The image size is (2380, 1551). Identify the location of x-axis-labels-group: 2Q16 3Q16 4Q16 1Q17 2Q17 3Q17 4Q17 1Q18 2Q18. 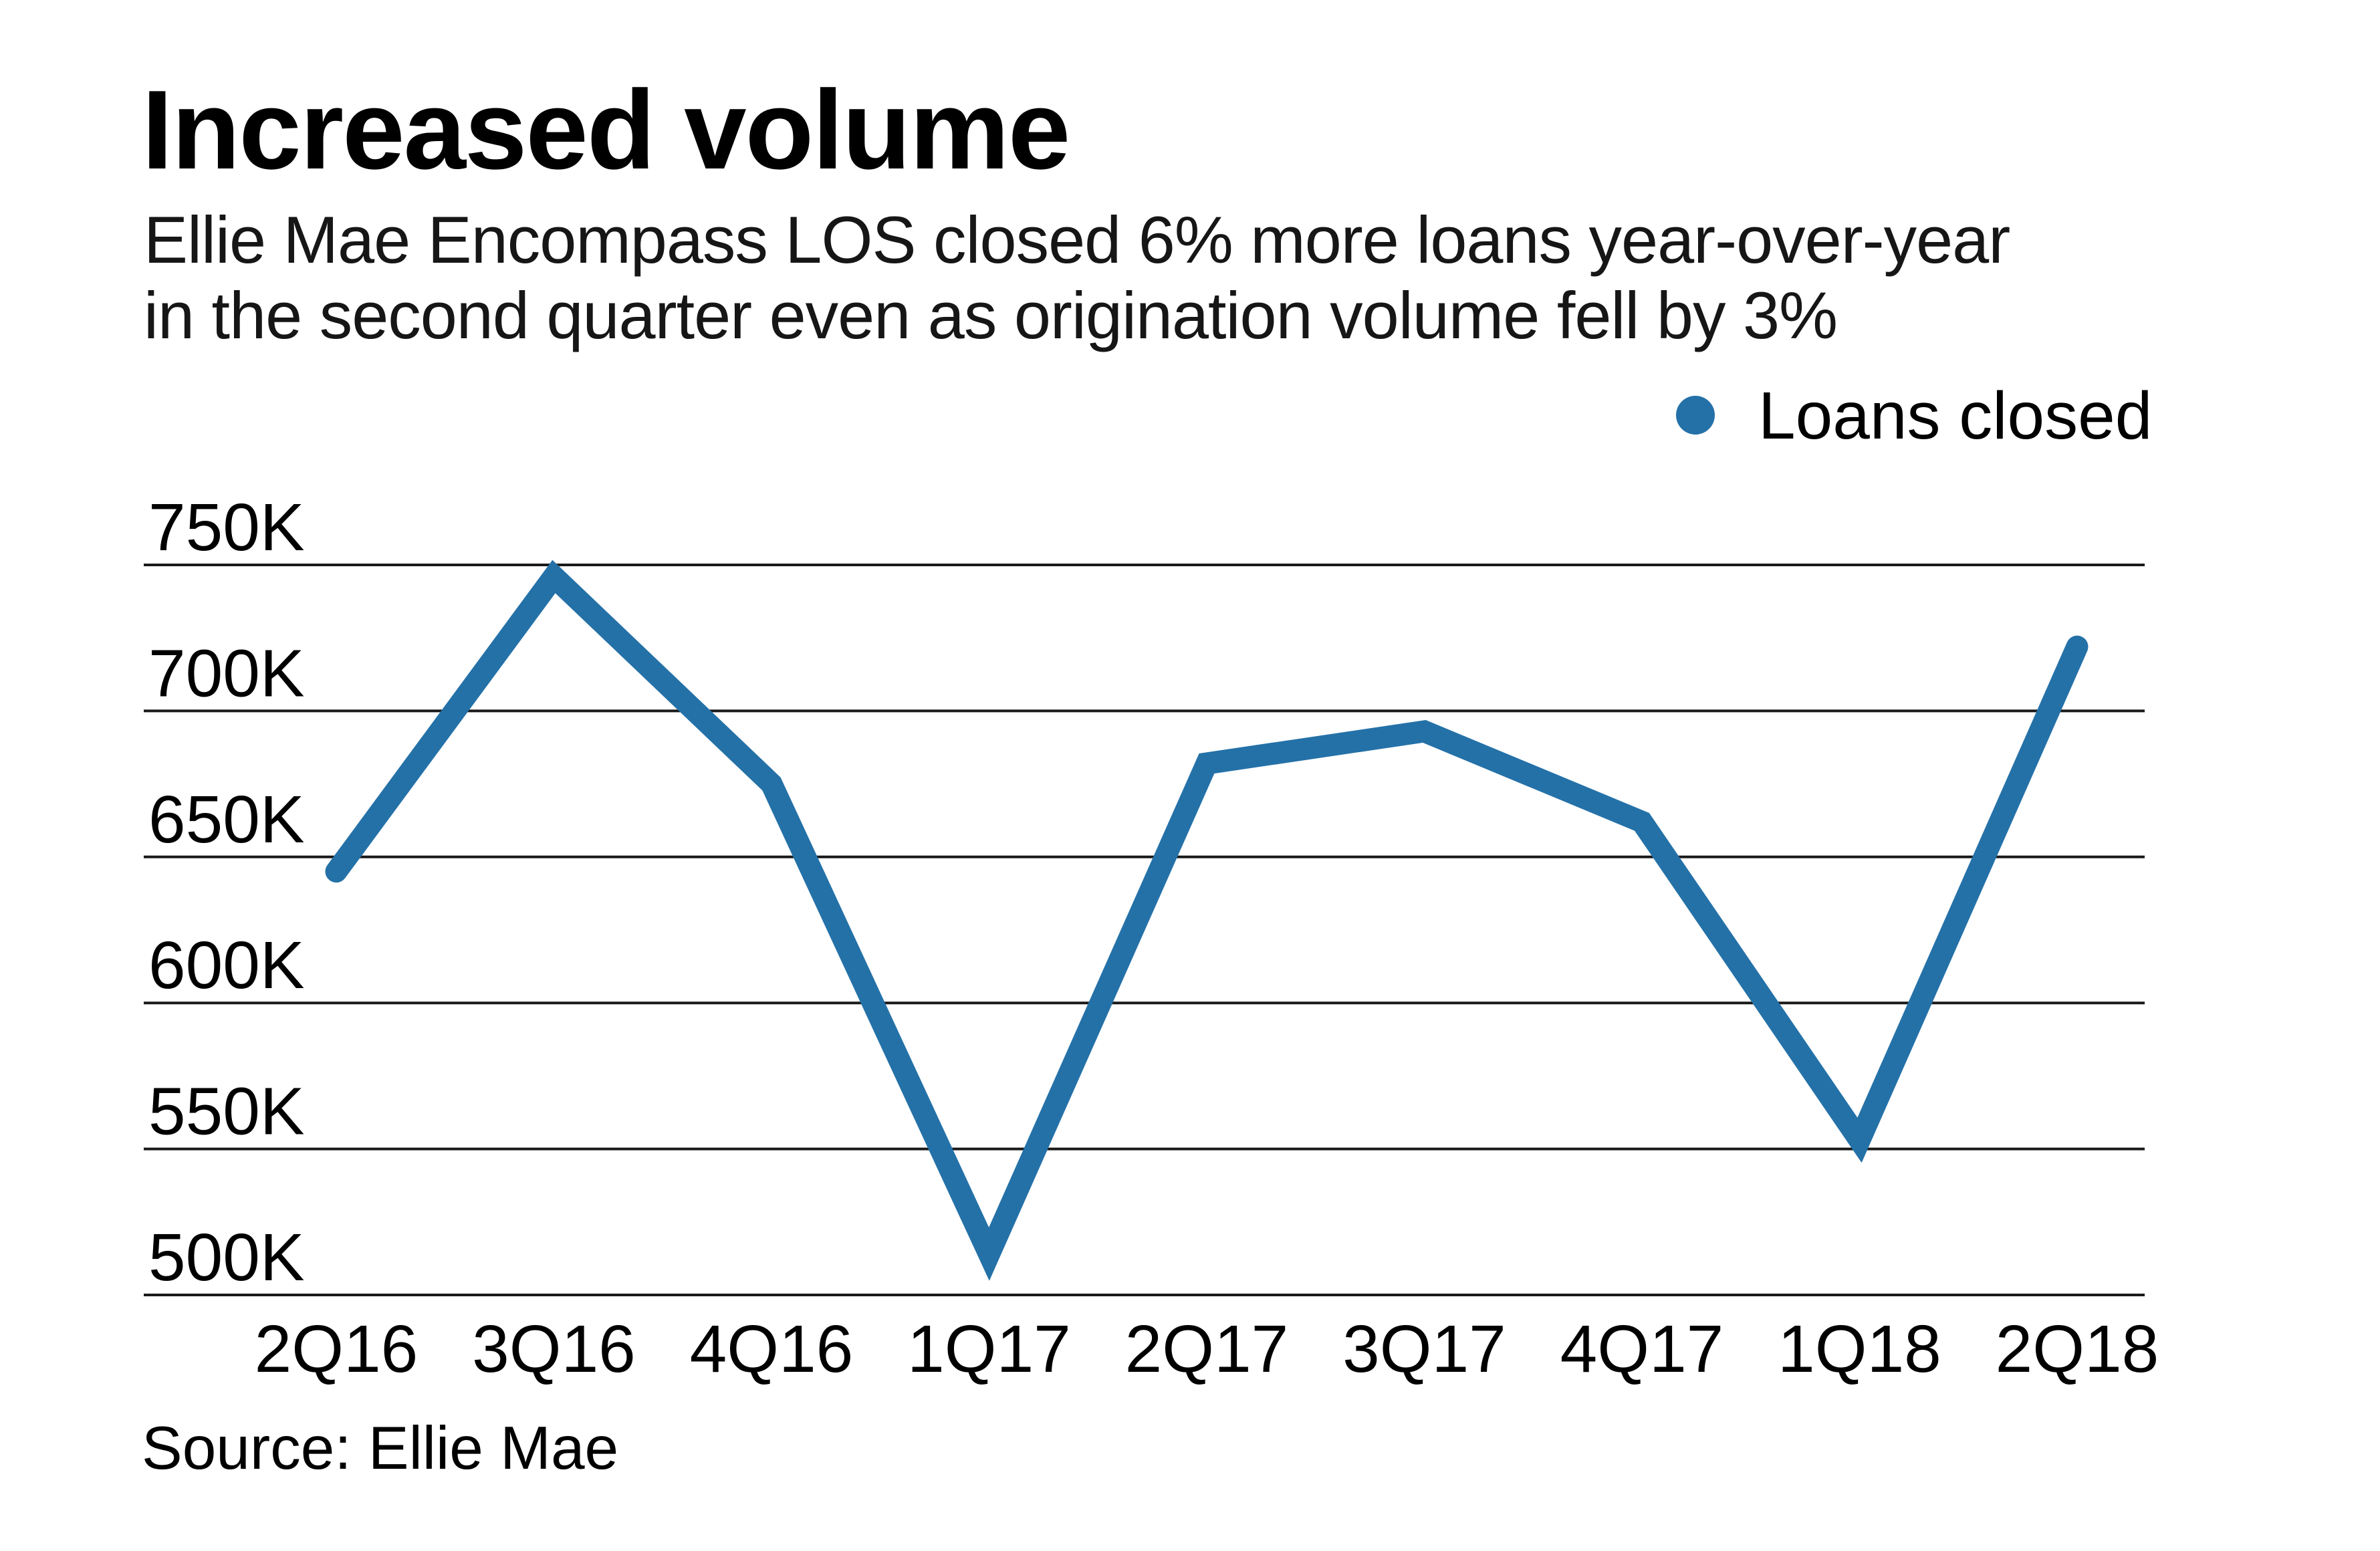
(1207, 1349).